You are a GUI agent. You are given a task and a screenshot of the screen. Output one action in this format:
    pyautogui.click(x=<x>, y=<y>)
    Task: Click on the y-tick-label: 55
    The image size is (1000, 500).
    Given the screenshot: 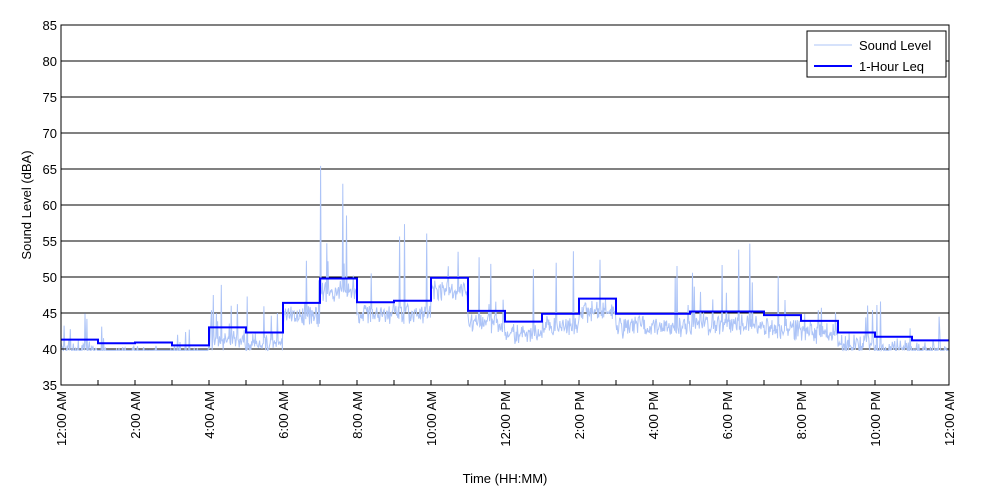 What is the action you would take?
    pyautogui.click(x=50, y=241)
    